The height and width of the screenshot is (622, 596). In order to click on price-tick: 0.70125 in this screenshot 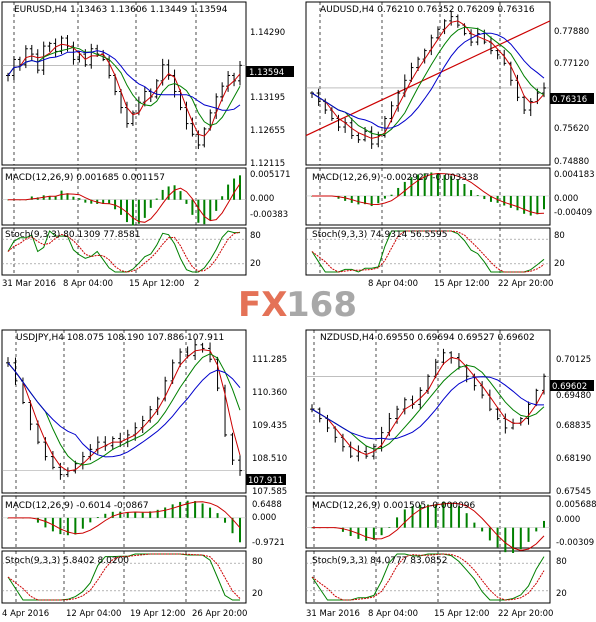, I will do `click(573, 360)`.